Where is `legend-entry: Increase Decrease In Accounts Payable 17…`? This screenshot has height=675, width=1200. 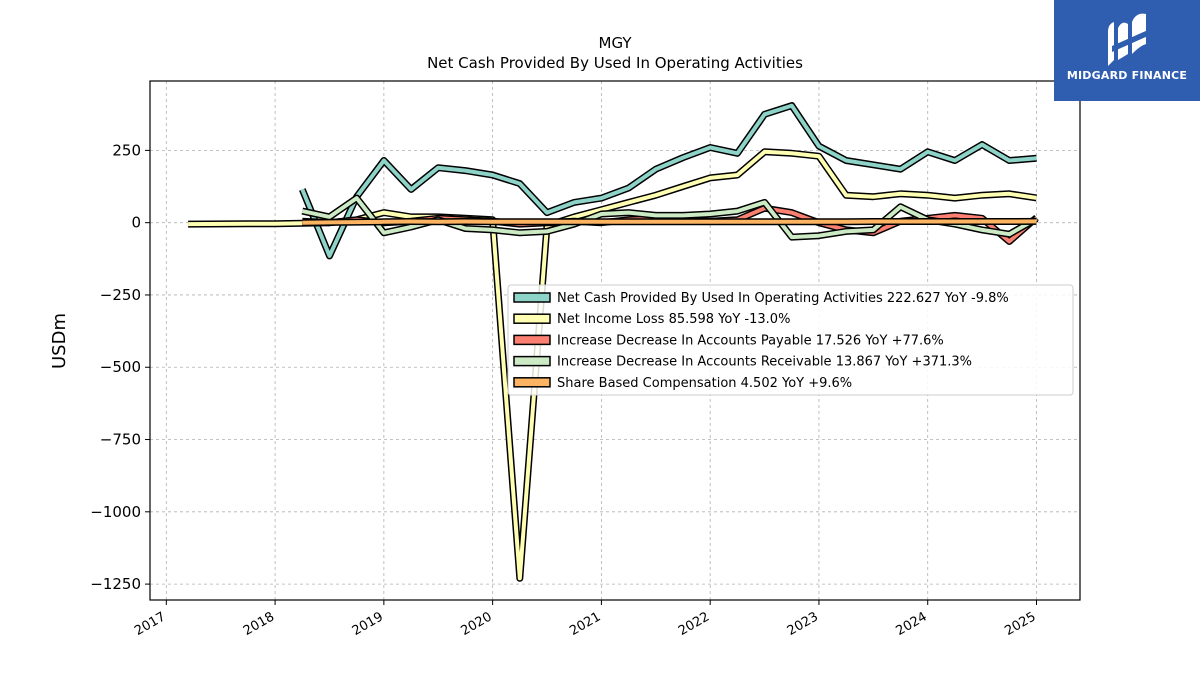 legend-entry: Increase Decrease In Accounts Payable 17… is located at coordinates (750, 340).